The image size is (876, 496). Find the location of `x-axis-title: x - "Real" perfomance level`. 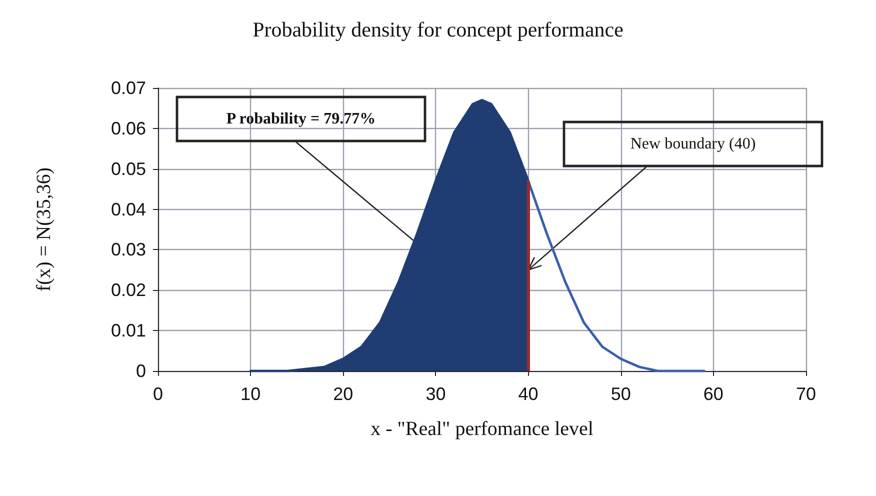

x-axis-title: x - "Real" perfomance level is located at coordinates (482, 429).